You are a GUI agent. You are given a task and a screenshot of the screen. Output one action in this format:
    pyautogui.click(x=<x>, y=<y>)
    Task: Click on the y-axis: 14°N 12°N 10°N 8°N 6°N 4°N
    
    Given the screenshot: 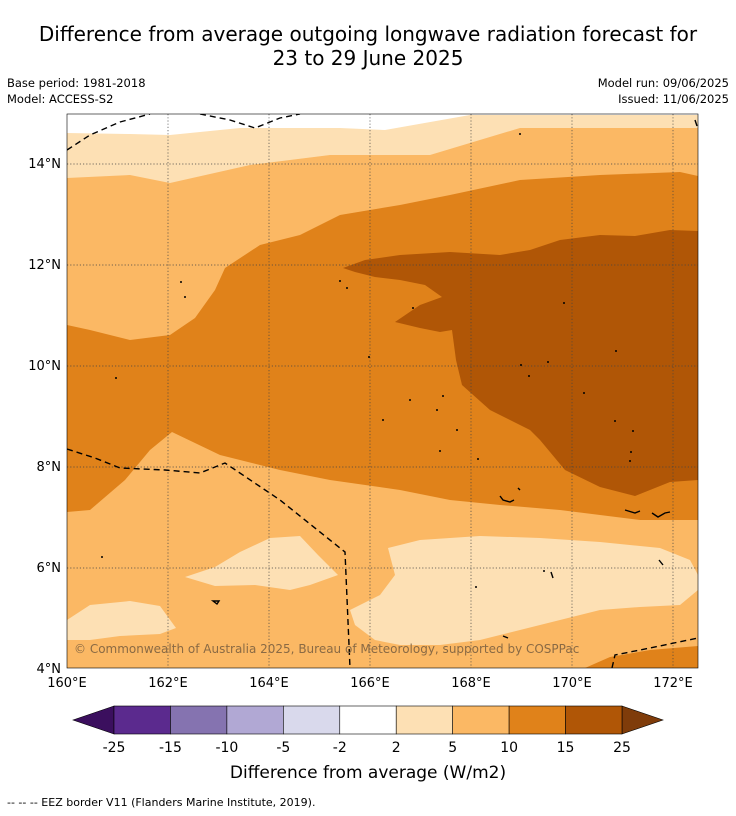 What is the action you would take?
    pyautogui.click(x=44, y=417)
    